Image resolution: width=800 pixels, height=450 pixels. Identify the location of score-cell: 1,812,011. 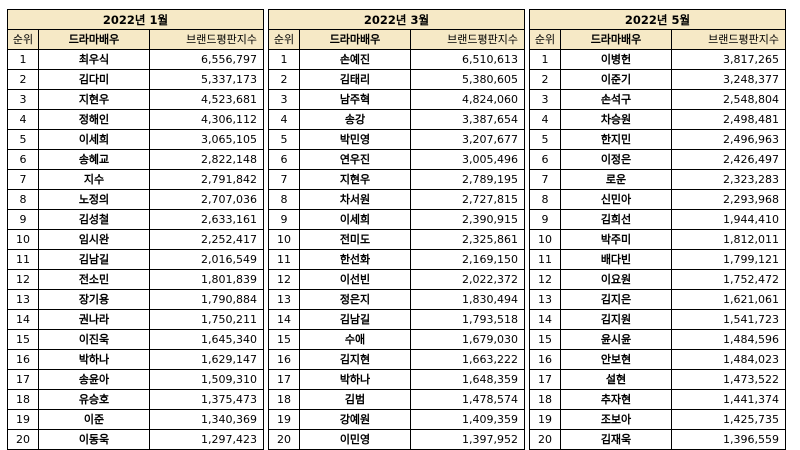
(728, 239).